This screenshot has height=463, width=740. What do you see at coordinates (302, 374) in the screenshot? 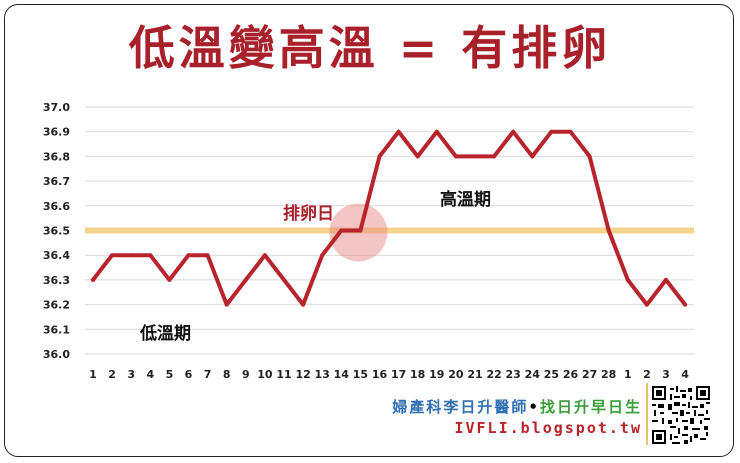
I see `x-tick-label: 12` at bounding box center [302, 374].